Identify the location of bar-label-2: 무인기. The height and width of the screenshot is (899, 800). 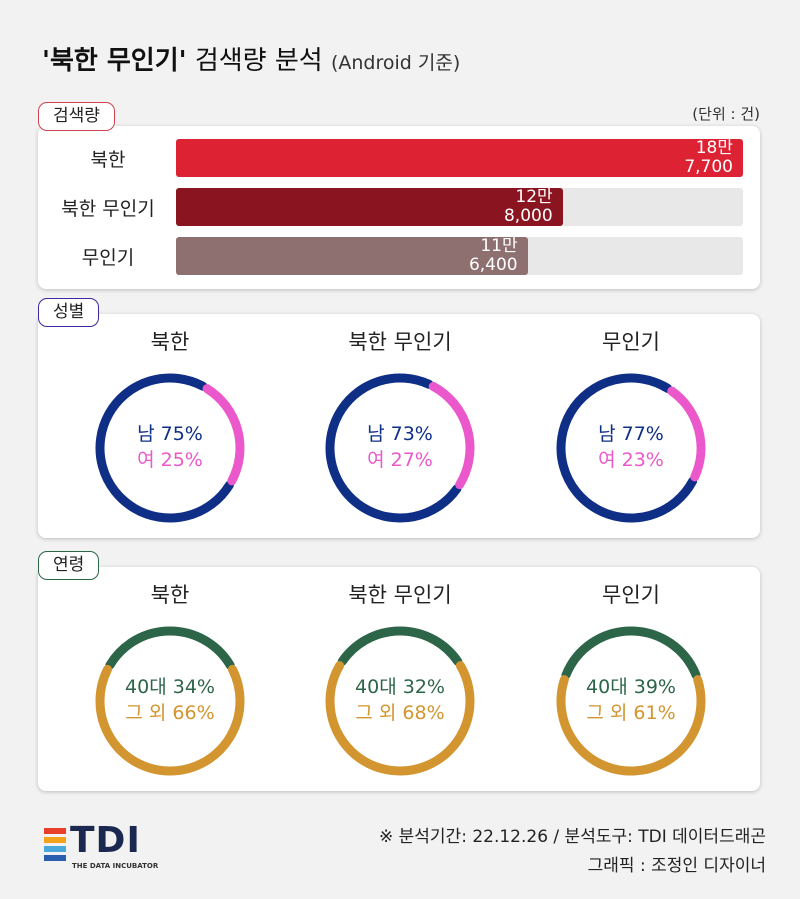
(108, 258).